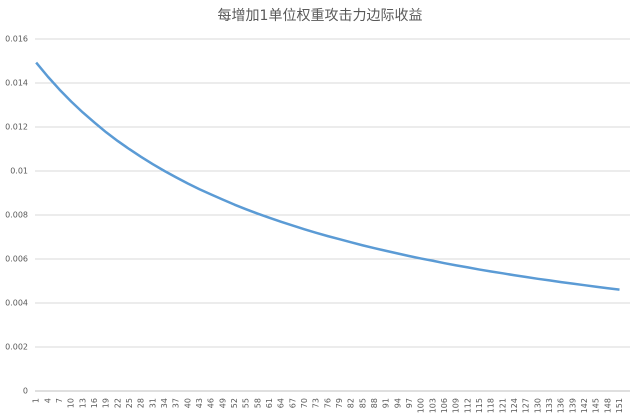  I want to click on x-tick-label: 43, so click(199, 403).